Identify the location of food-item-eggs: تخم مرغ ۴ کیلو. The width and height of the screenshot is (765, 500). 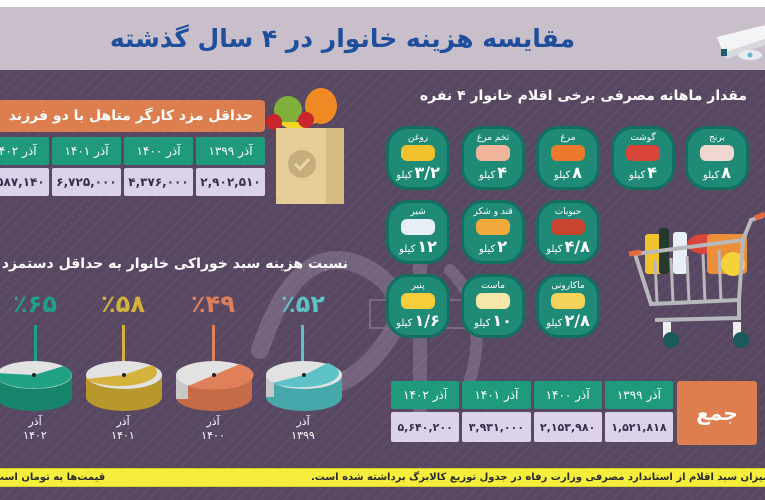
(493, 158).